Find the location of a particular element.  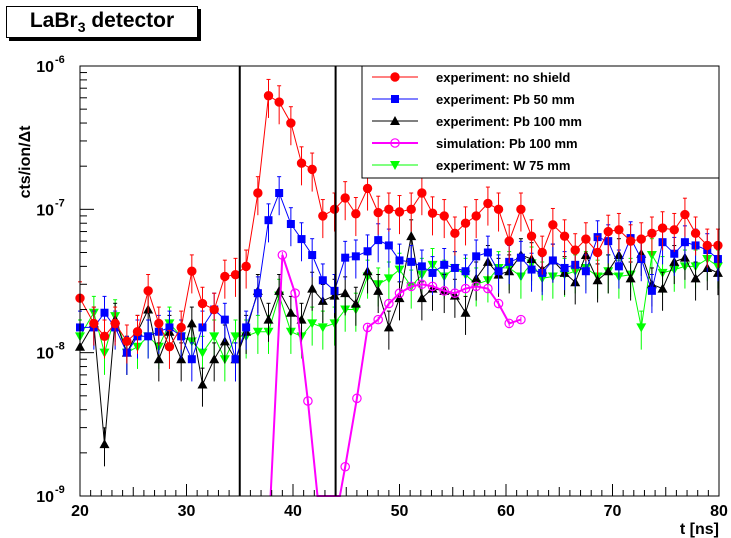

y-tick-exponent: -9 is located at coordinates (60, 490).